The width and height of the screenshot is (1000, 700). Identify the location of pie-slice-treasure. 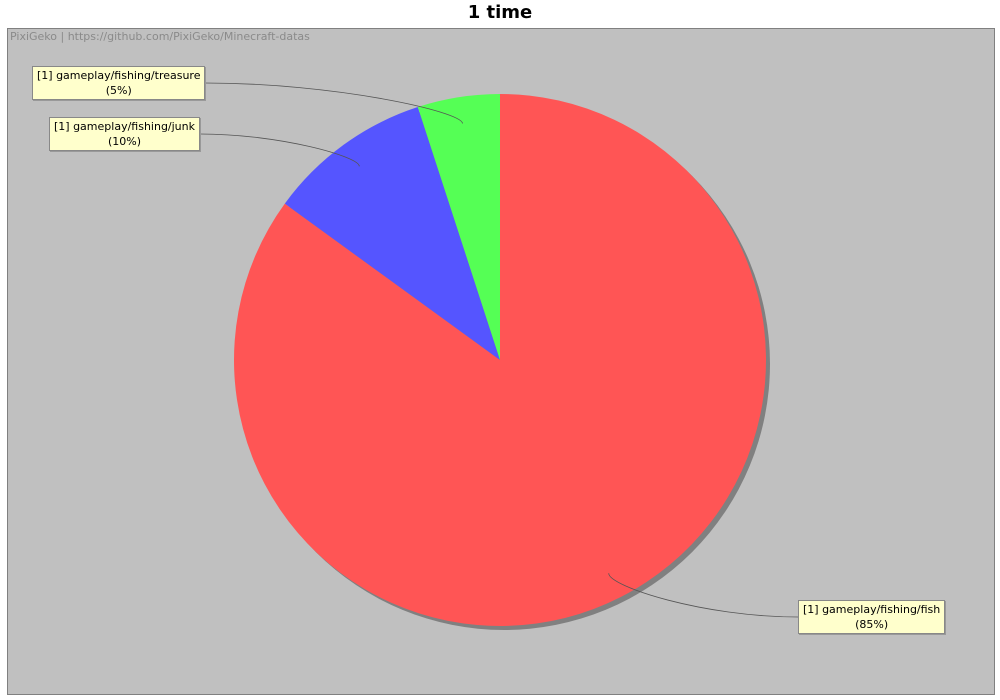
(458, 227).